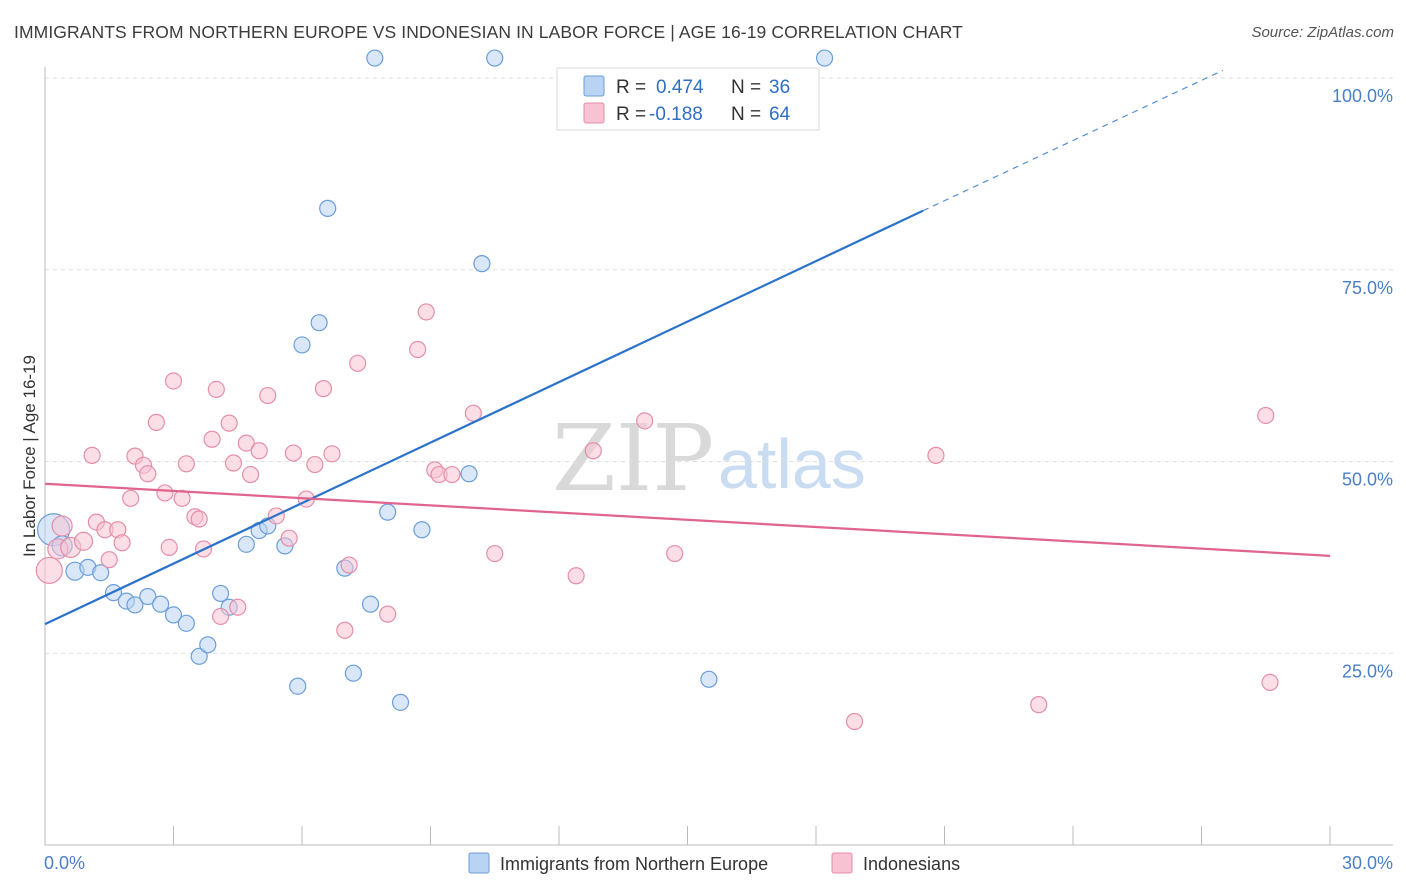 The height and width of the screenshot is (892, 1406). I want to click on y-tick-label: 25.0%, so click(1367, 671).